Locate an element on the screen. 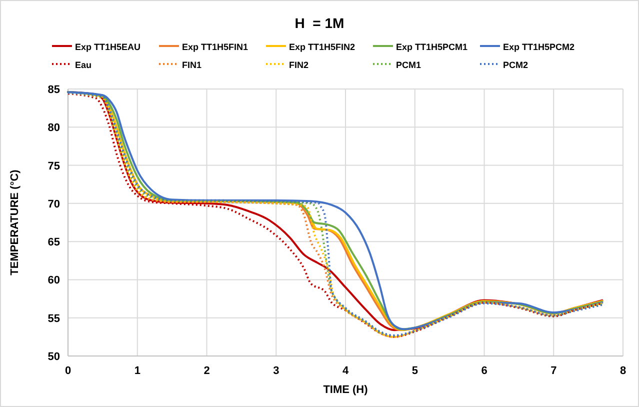 The image size is (639, 407). y-tick-label: 80 is located at coordinates (54, 128).